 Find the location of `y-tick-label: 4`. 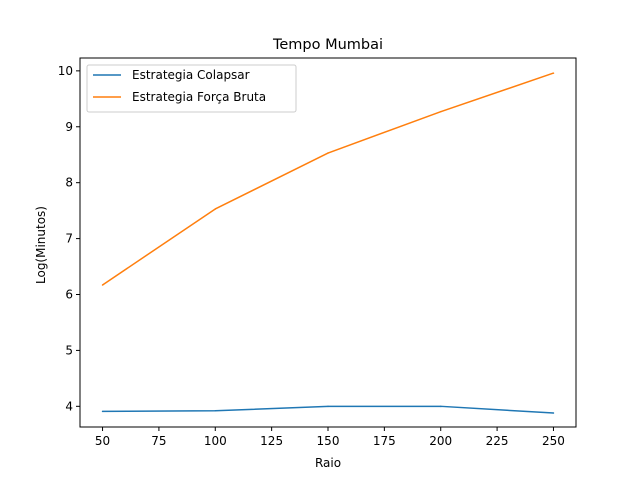

y-tick-label: 4 is located at coordinates (69, 406).